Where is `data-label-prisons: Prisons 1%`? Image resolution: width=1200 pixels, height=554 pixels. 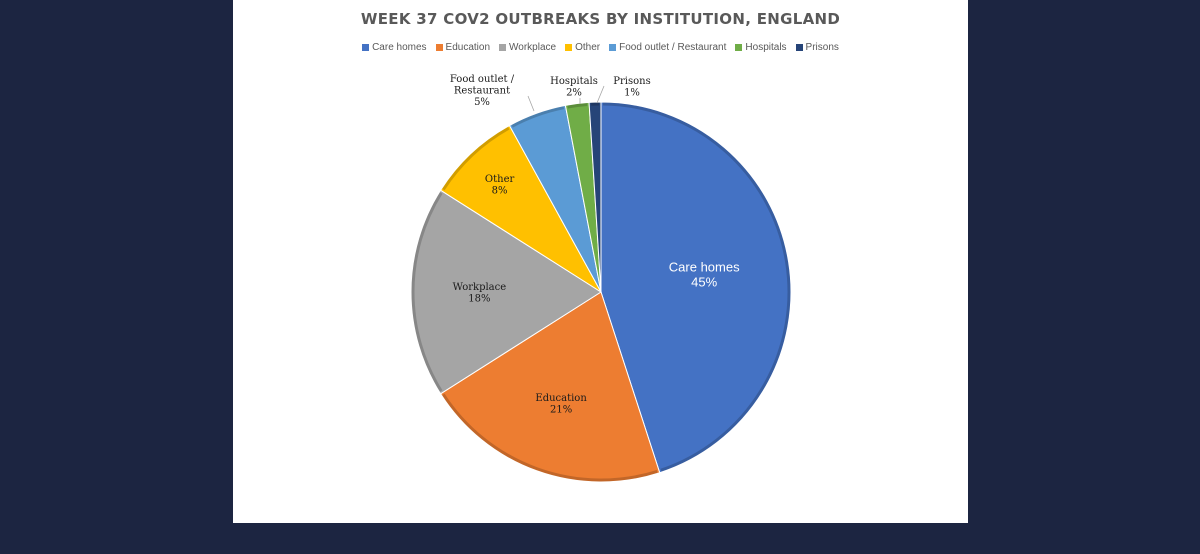
data-label-prisons: Prisons 1% is located at coordinates (631, 87).